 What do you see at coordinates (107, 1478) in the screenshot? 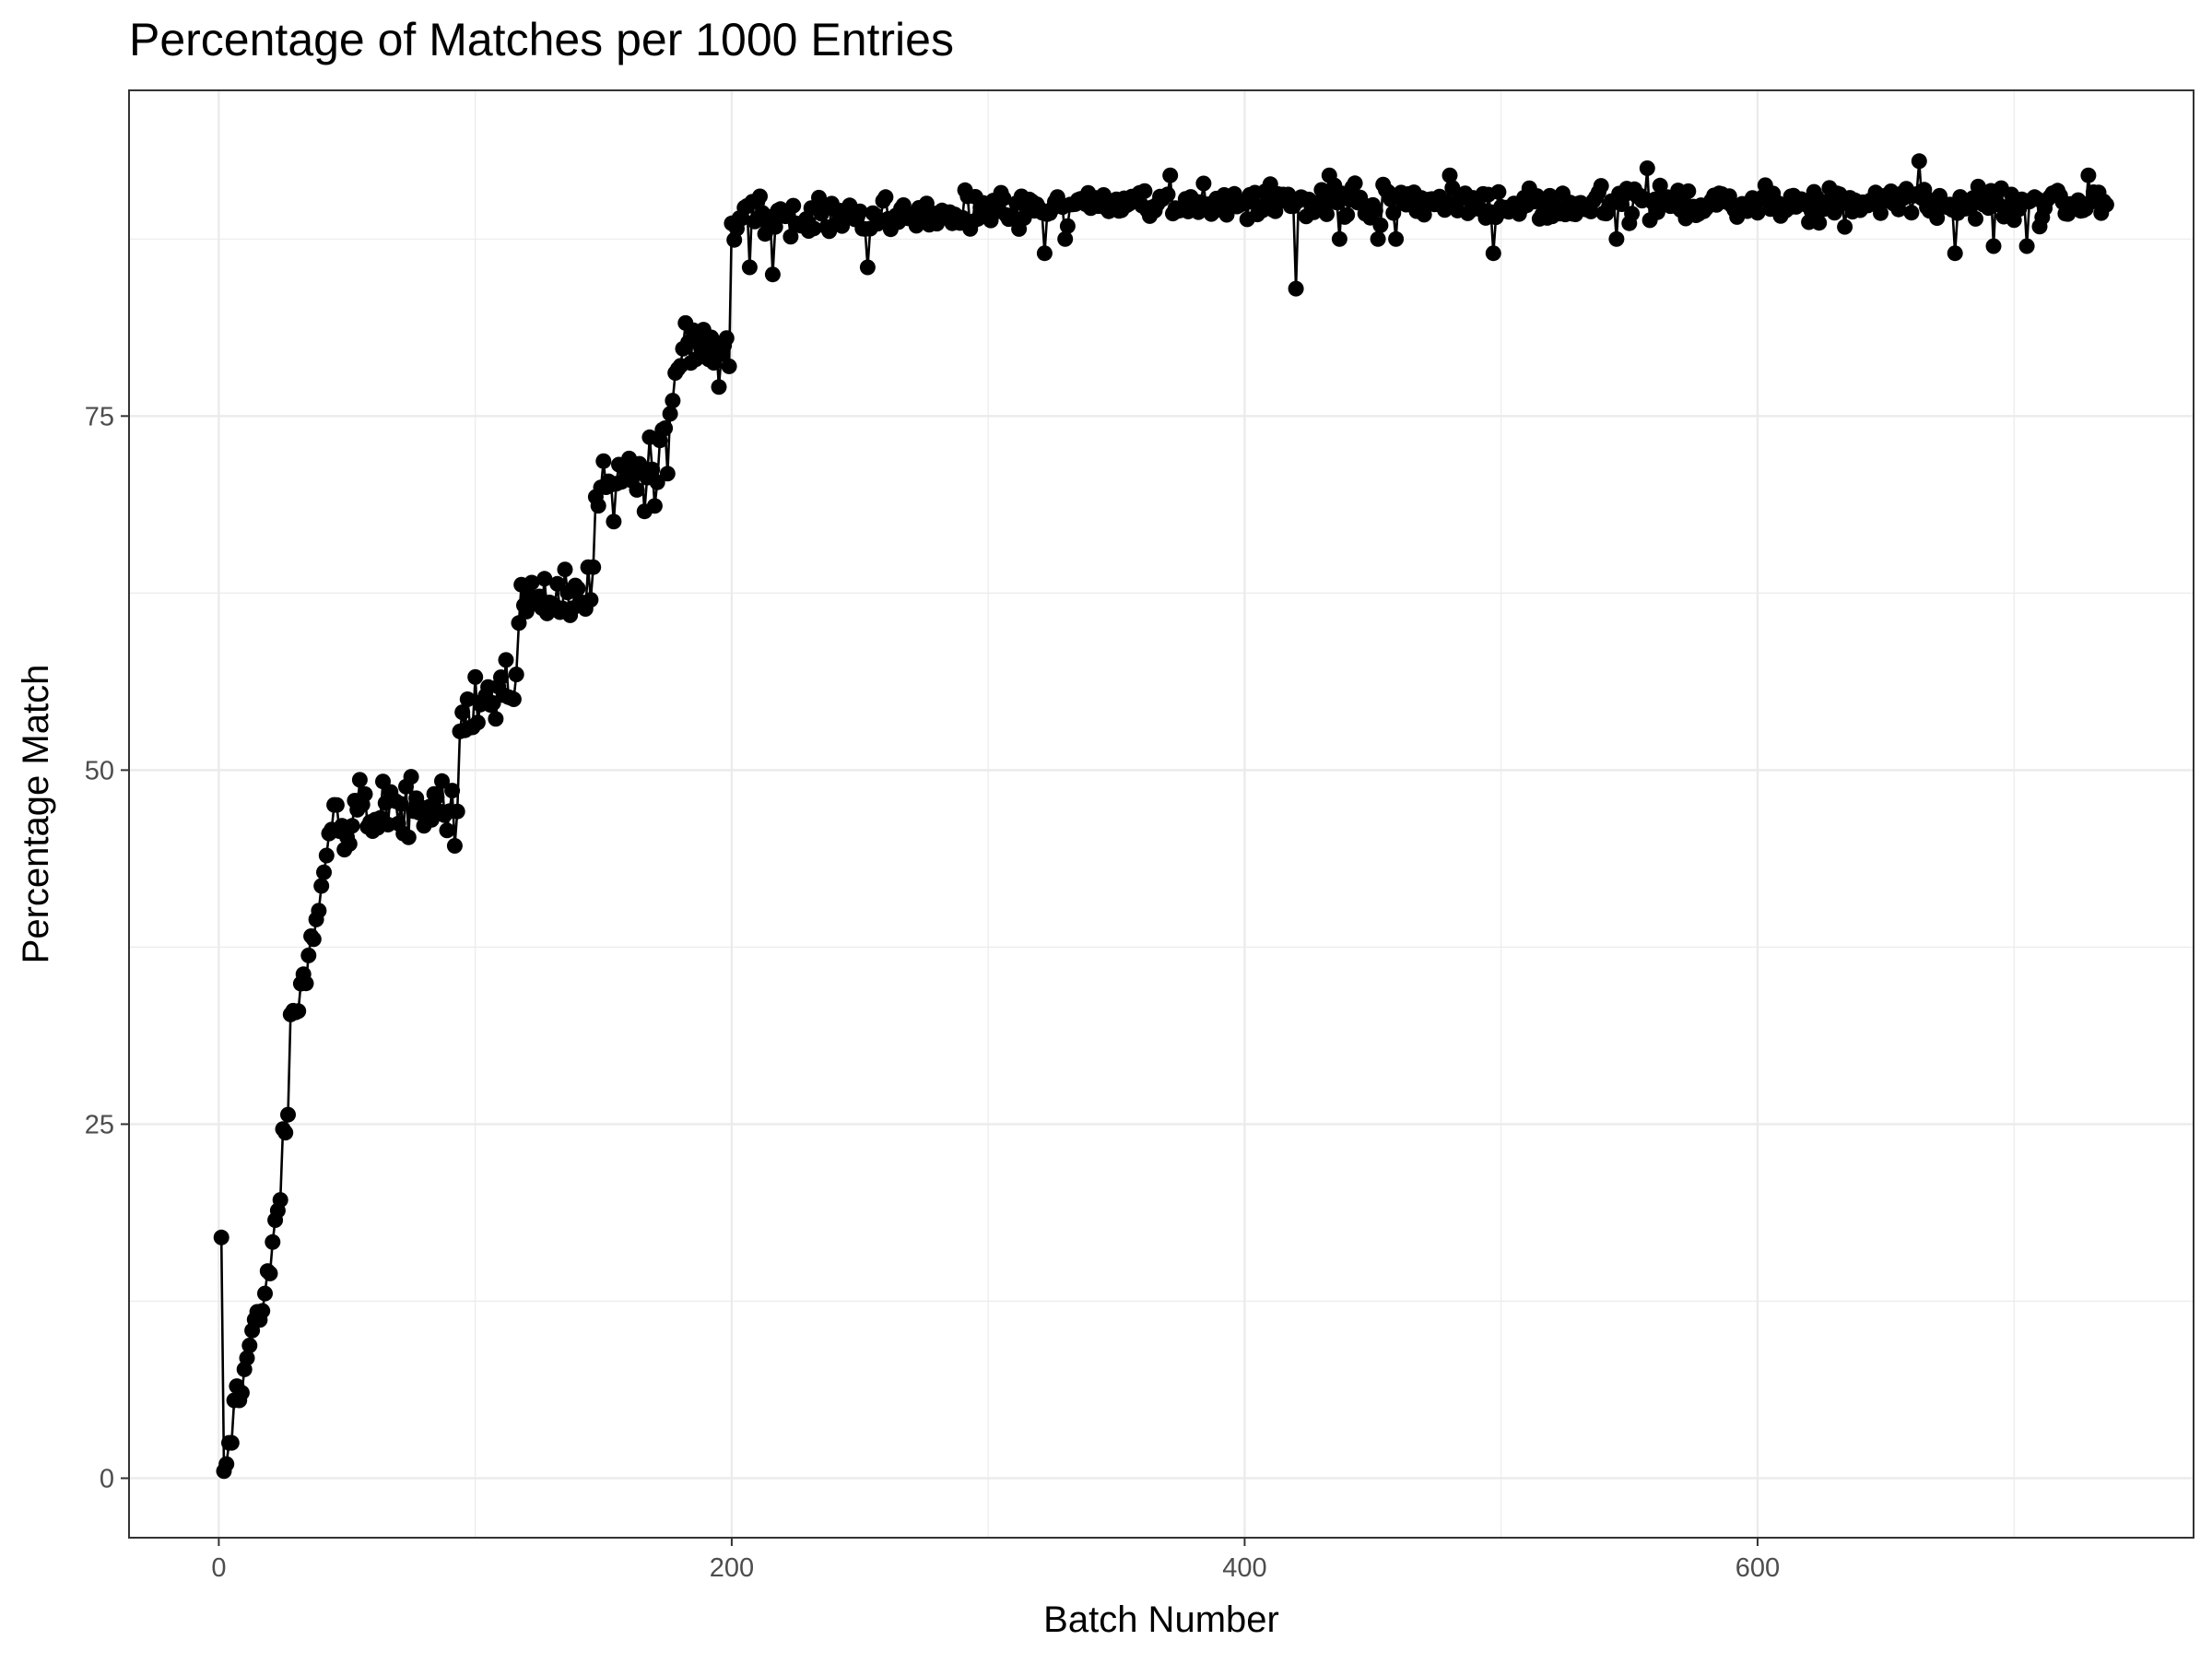
I see `y-tick-label: 0` at bounding box center [107, 1478].